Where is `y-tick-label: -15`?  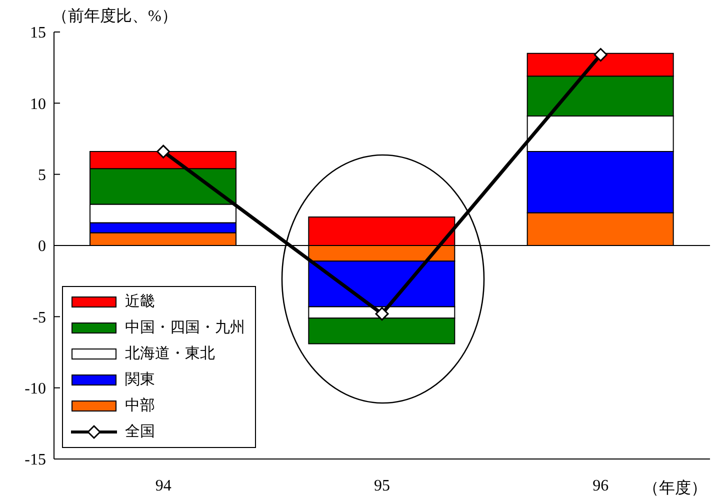
y-tick-label: -15 is located at coordinates (35, 460).